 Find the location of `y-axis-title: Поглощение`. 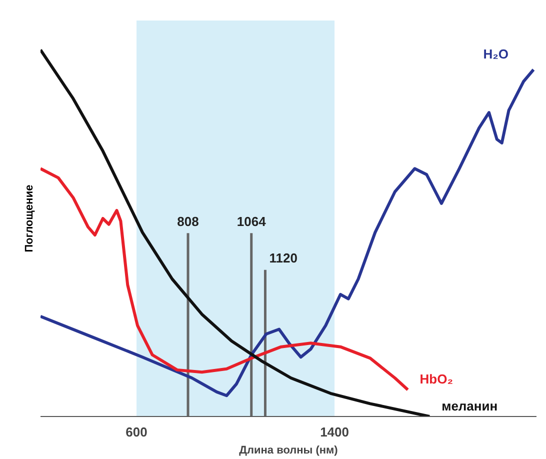

y-axis-title: Поглощение is located at coordinates (30, 218).